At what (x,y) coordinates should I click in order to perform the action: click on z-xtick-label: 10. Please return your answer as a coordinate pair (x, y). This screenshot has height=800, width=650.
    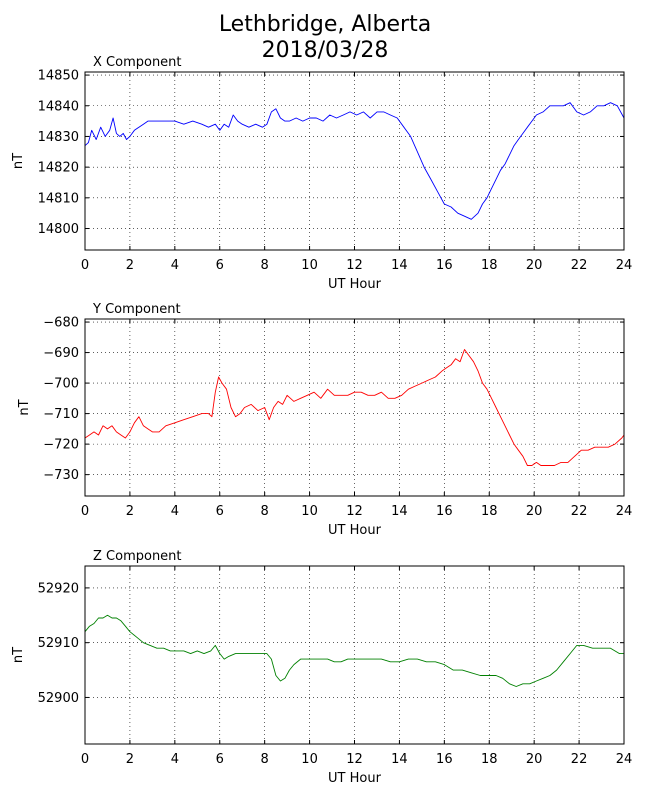
    Looking at the image, I should click on (309, 759).